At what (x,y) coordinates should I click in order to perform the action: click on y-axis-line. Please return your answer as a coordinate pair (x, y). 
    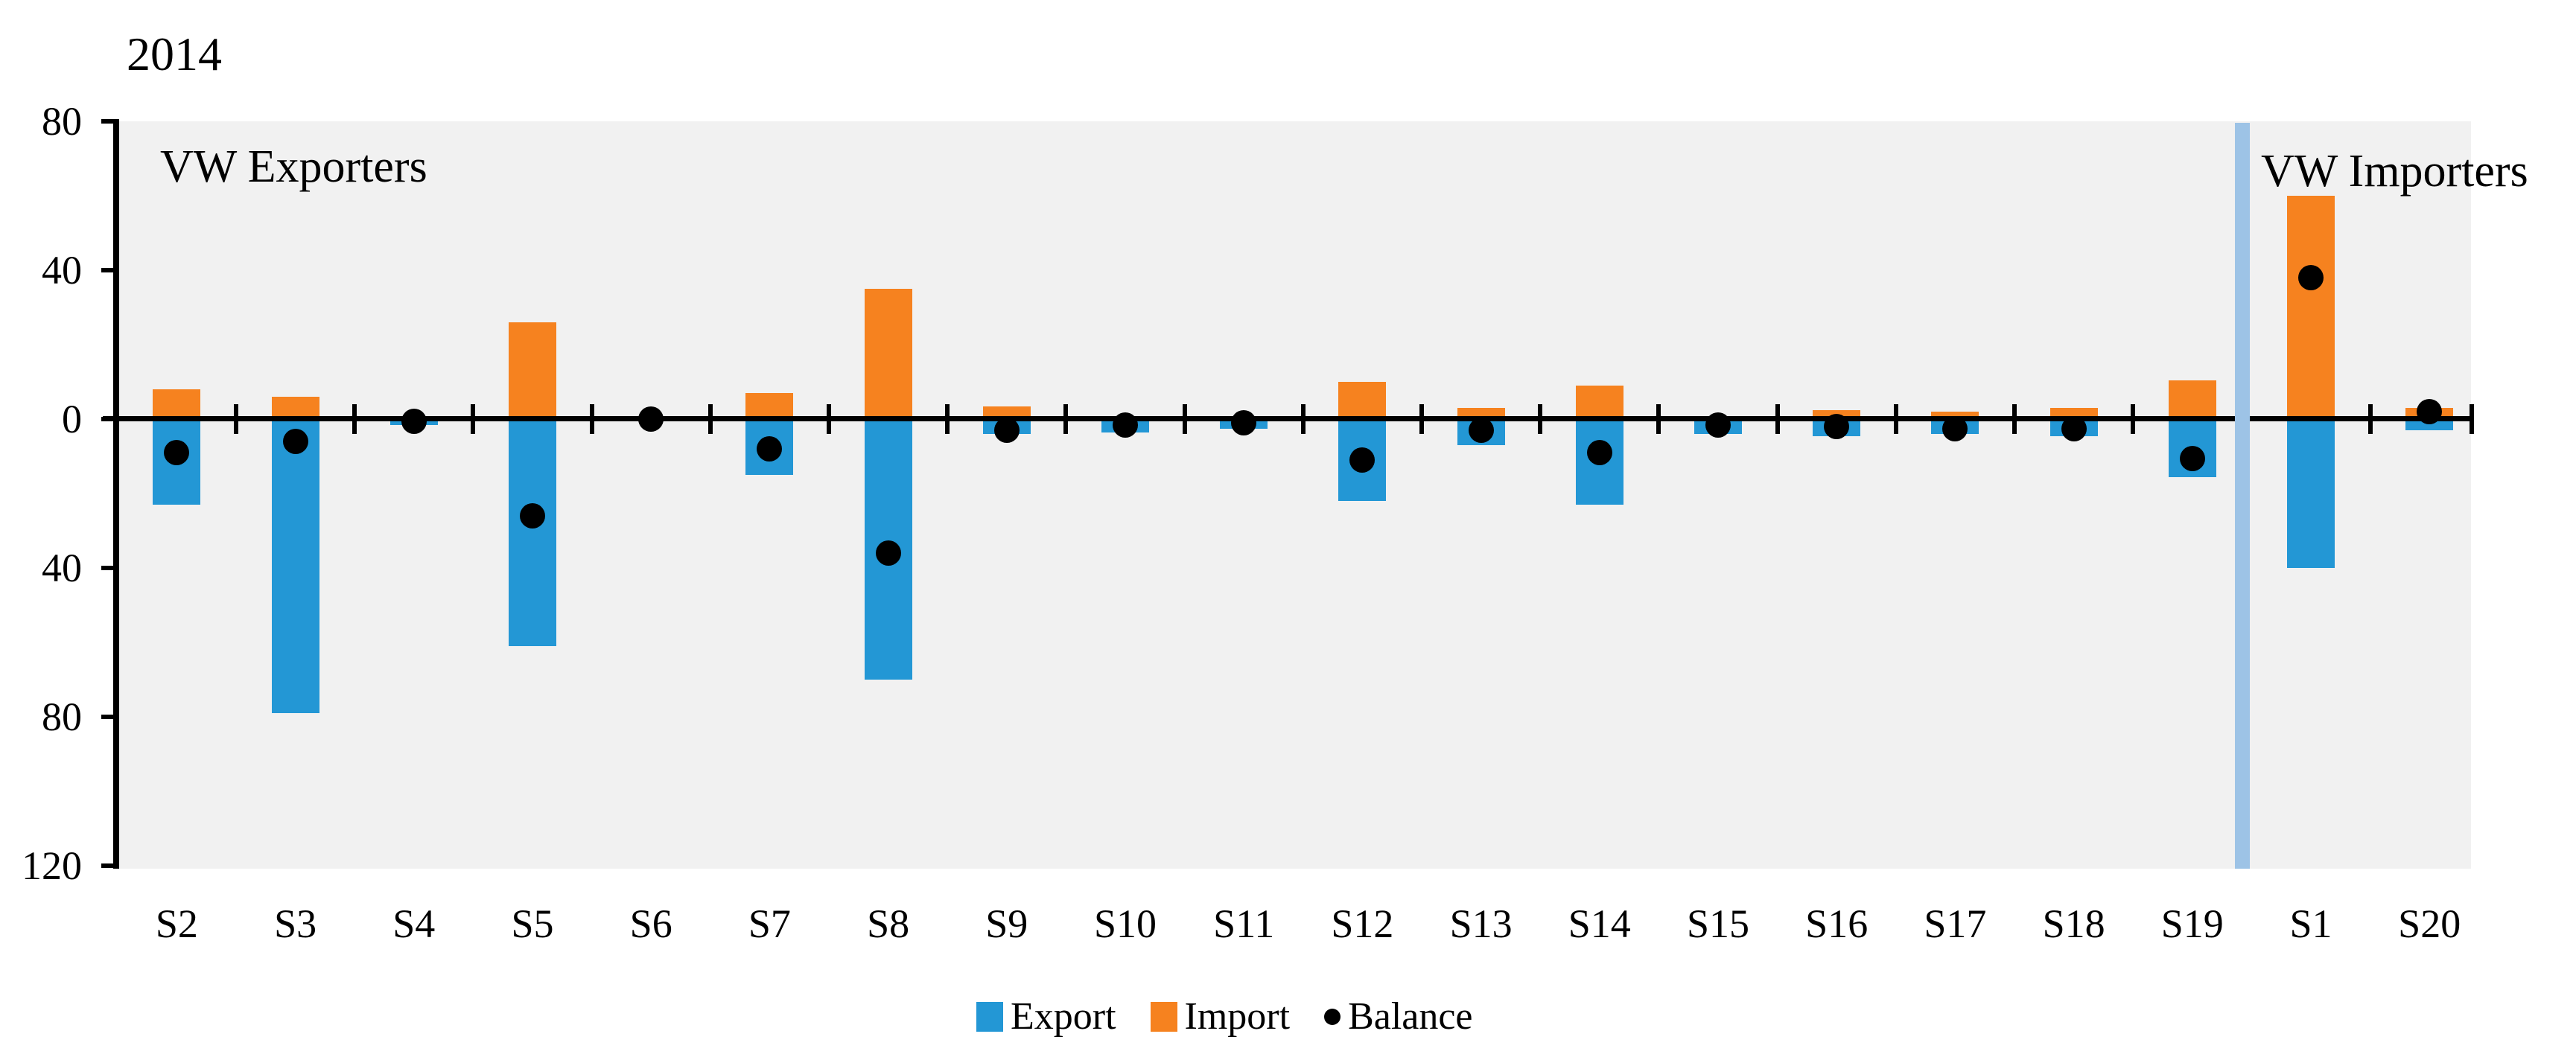
    Looking at the image, I should click on (116, 495).